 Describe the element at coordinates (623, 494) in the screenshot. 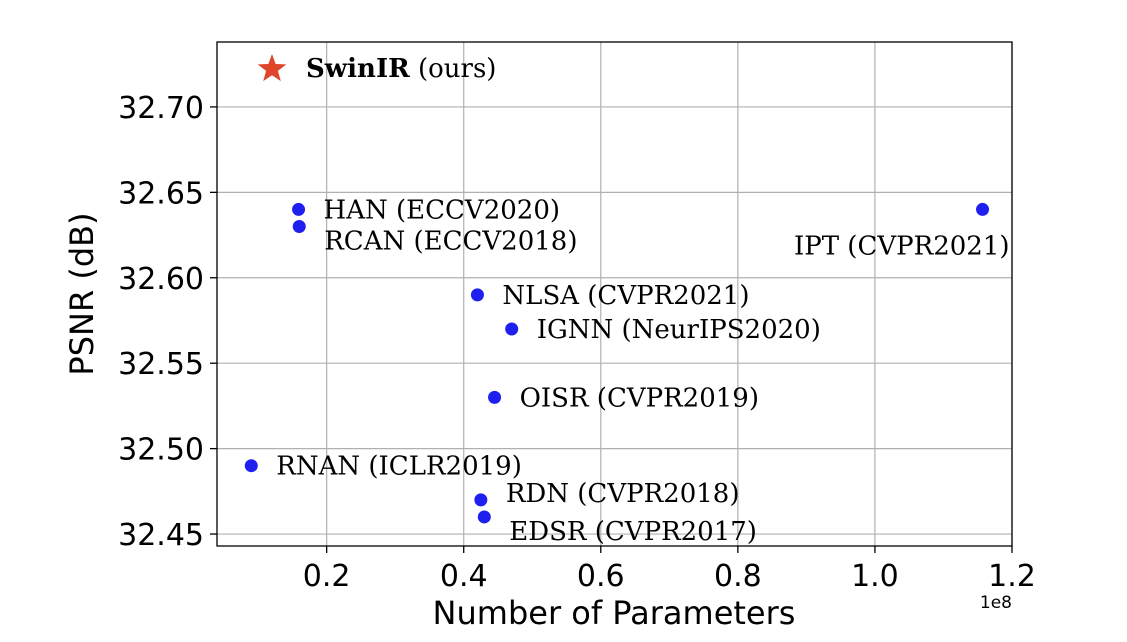

I see `data-point-label: RDN (CVPR2018)` at that location.